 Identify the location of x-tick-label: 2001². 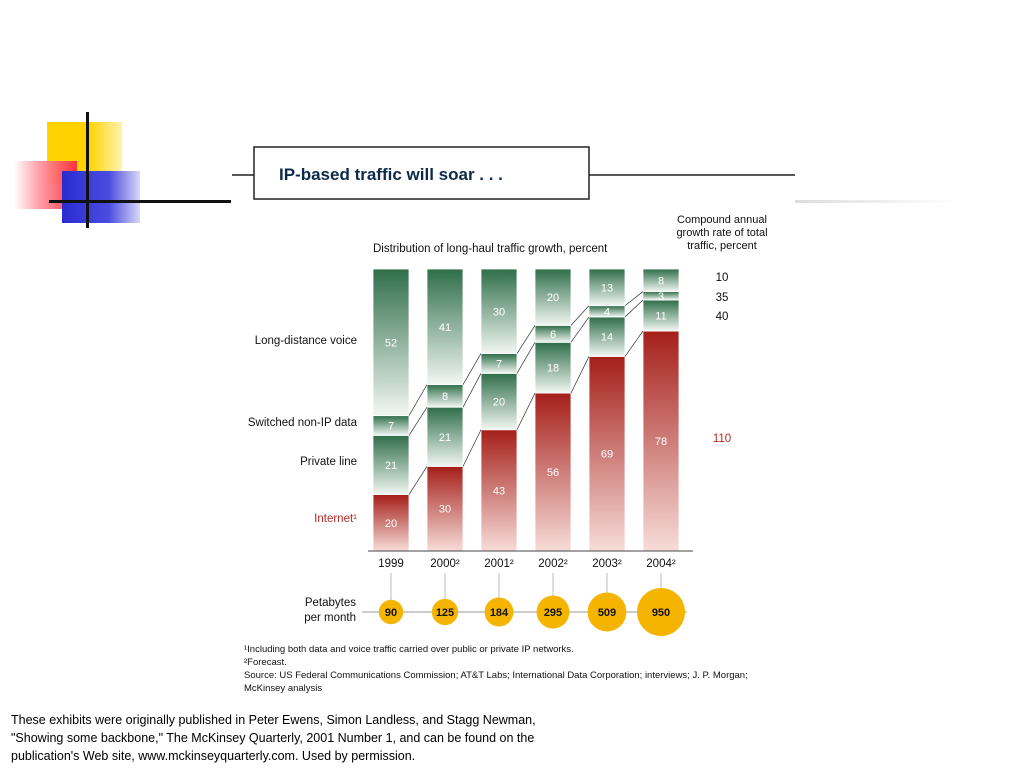
(499, 564).